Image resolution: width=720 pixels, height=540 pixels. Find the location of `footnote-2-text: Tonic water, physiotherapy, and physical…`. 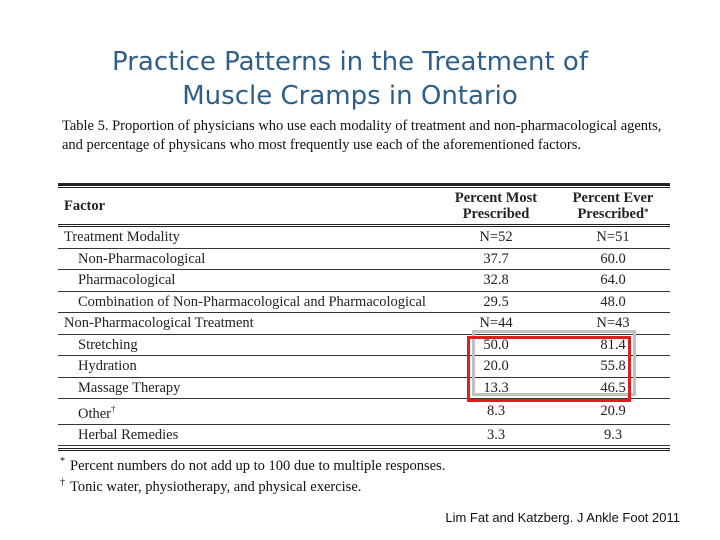

footnote-2-text: Tonic water, physiotherapy, and physical… is located at coordinates (216, 487).